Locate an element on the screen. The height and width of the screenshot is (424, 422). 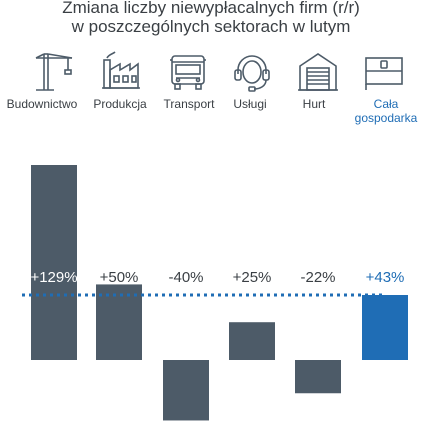
sector-label-uslugi: Usługi is located at coordinates (250, 104).